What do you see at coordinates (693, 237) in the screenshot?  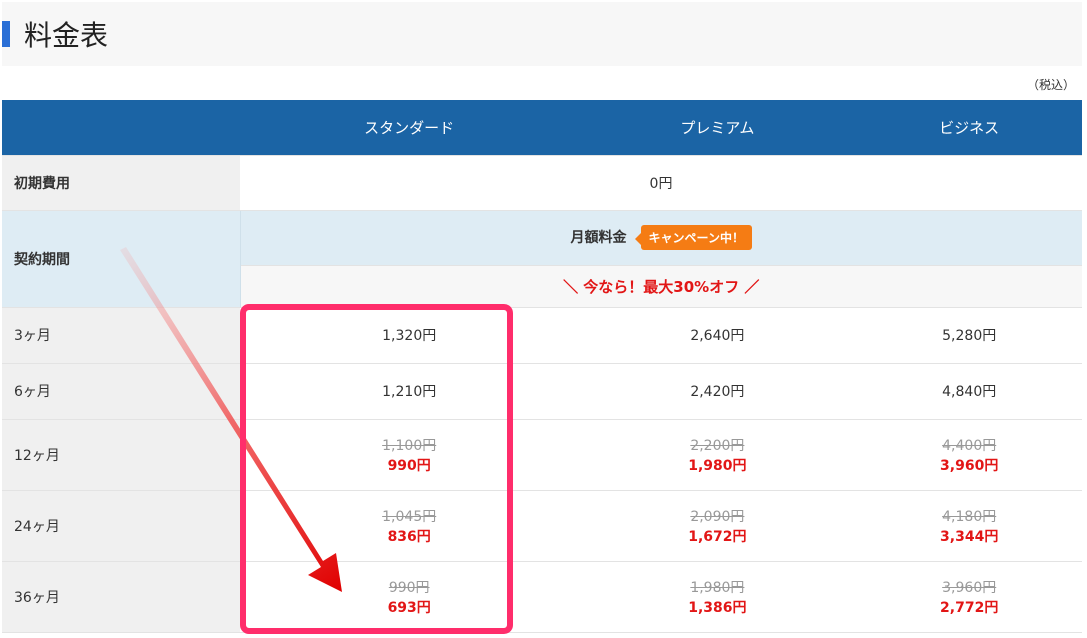 I see `campaign-badge: キャンペーン中！` at bounding box center [693, 237].